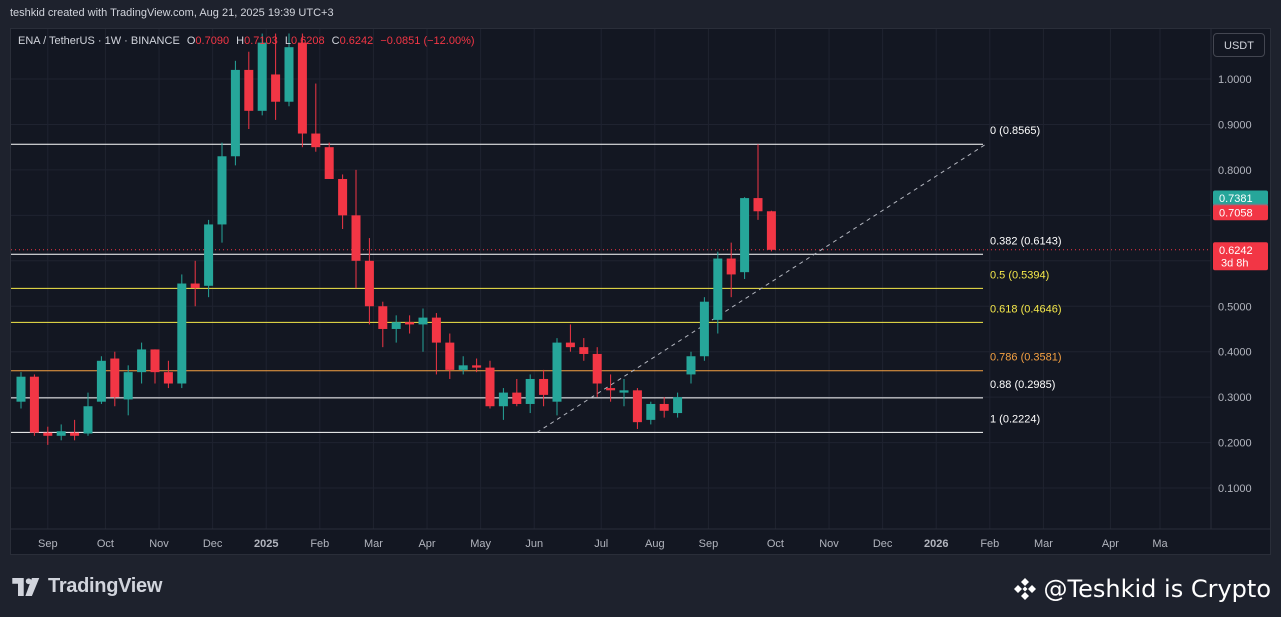  What do you see at coordinates (1026, 241) in the screenshot?
I see `fib-level-label: 0.382 (0.6143)` at bounding box center [1026, 241].